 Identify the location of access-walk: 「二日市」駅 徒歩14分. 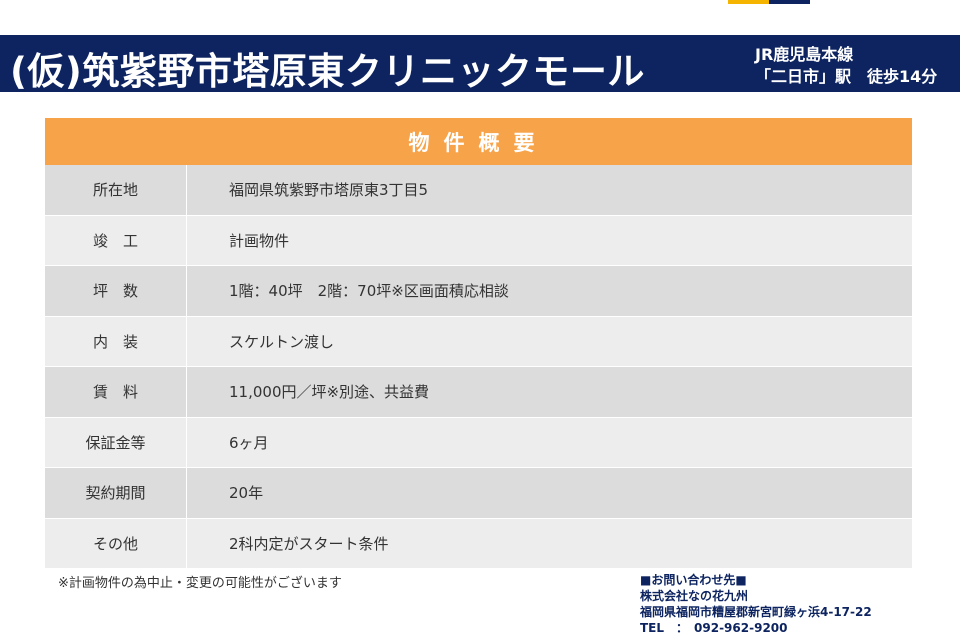
(846, 76).